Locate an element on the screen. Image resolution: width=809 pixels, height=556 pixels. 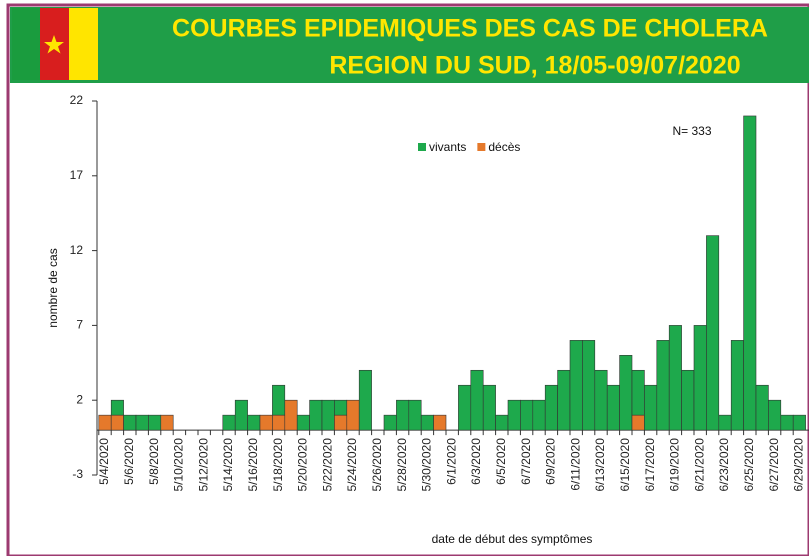
x-tick-label: 6/13/2020 is located at coordinates (600, 465).